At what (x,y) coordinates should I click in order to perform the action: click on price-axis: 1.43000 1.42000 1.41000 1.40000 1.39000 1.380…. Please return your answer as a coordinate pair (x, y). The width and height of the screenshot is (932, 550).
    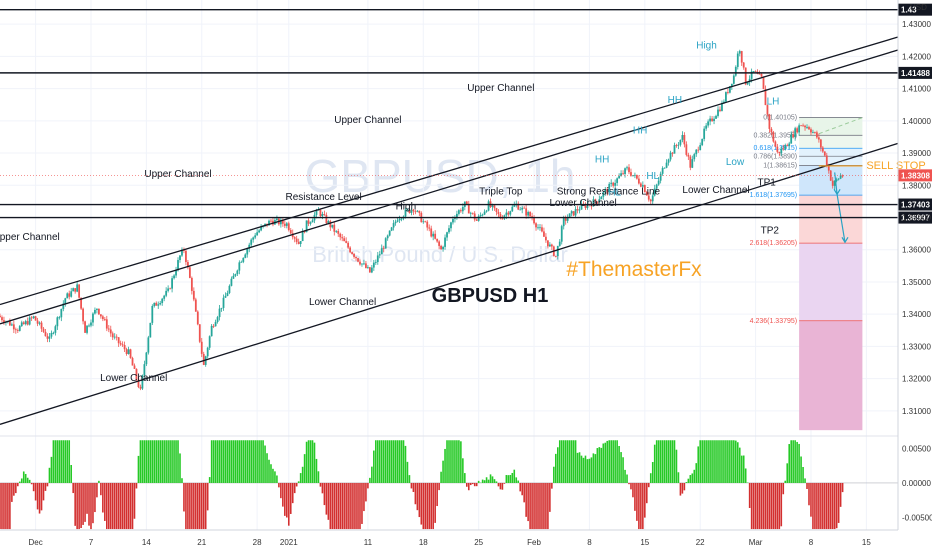
    Looking at the image, I should click on (914, 265).